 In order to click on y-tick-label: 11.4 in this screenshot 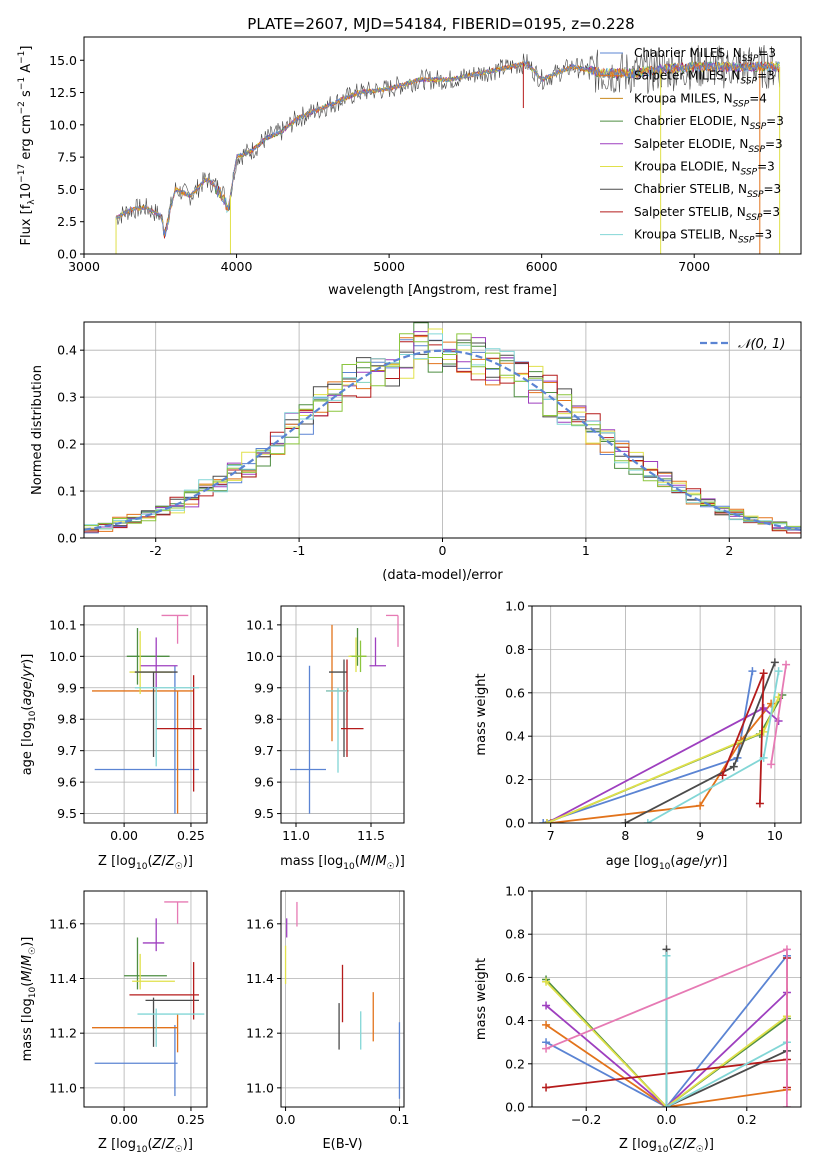, I will do `click(63, 978)`.